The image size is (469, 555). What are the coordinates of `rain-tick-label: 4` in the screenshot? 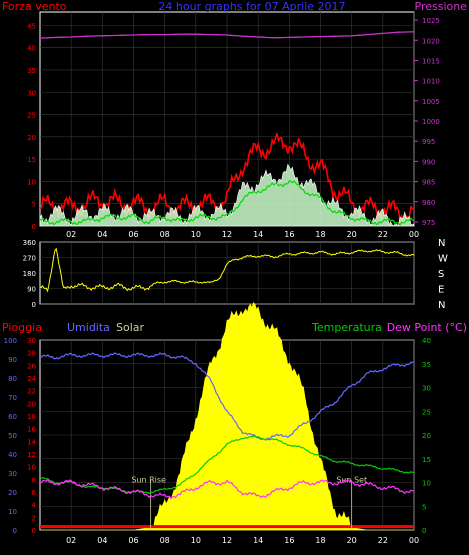 It's located at (34, 506).